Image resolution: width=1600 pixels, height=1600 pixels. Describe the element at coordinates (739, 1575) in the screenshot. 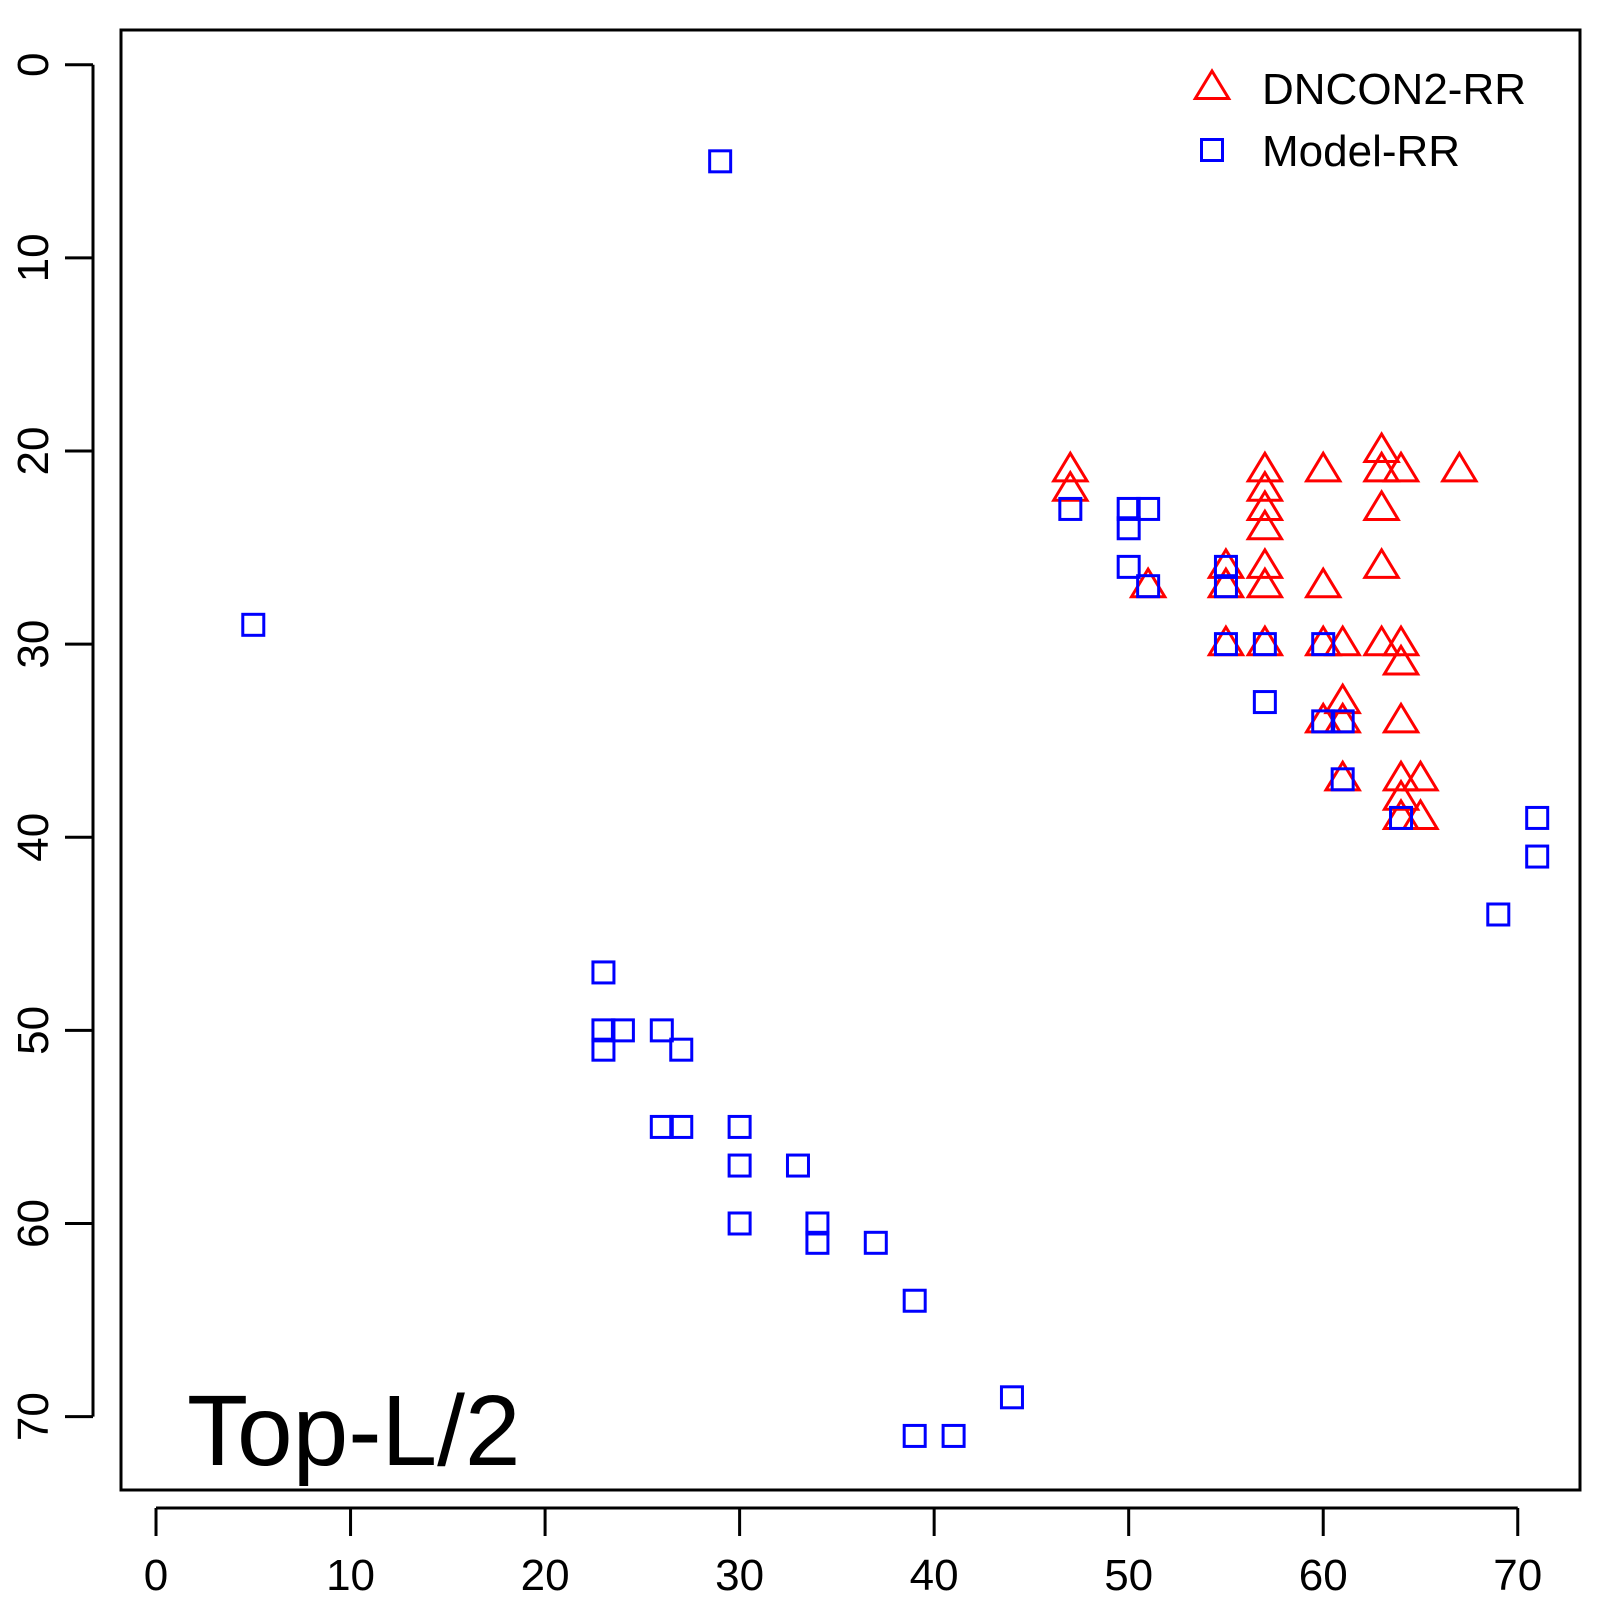

I see `x-tick-label: 30` at that location.